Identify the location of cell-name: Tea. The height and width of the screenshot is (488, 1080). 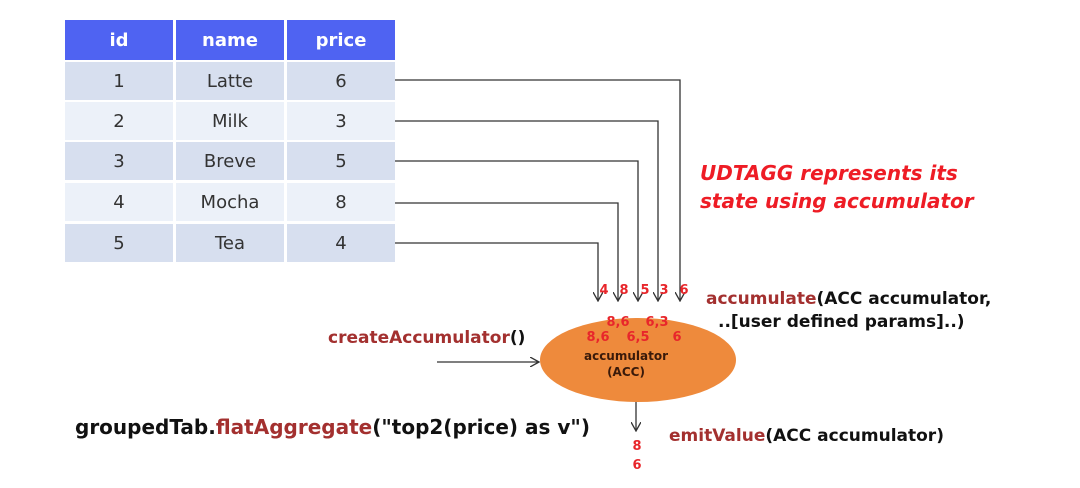
(229, 243).